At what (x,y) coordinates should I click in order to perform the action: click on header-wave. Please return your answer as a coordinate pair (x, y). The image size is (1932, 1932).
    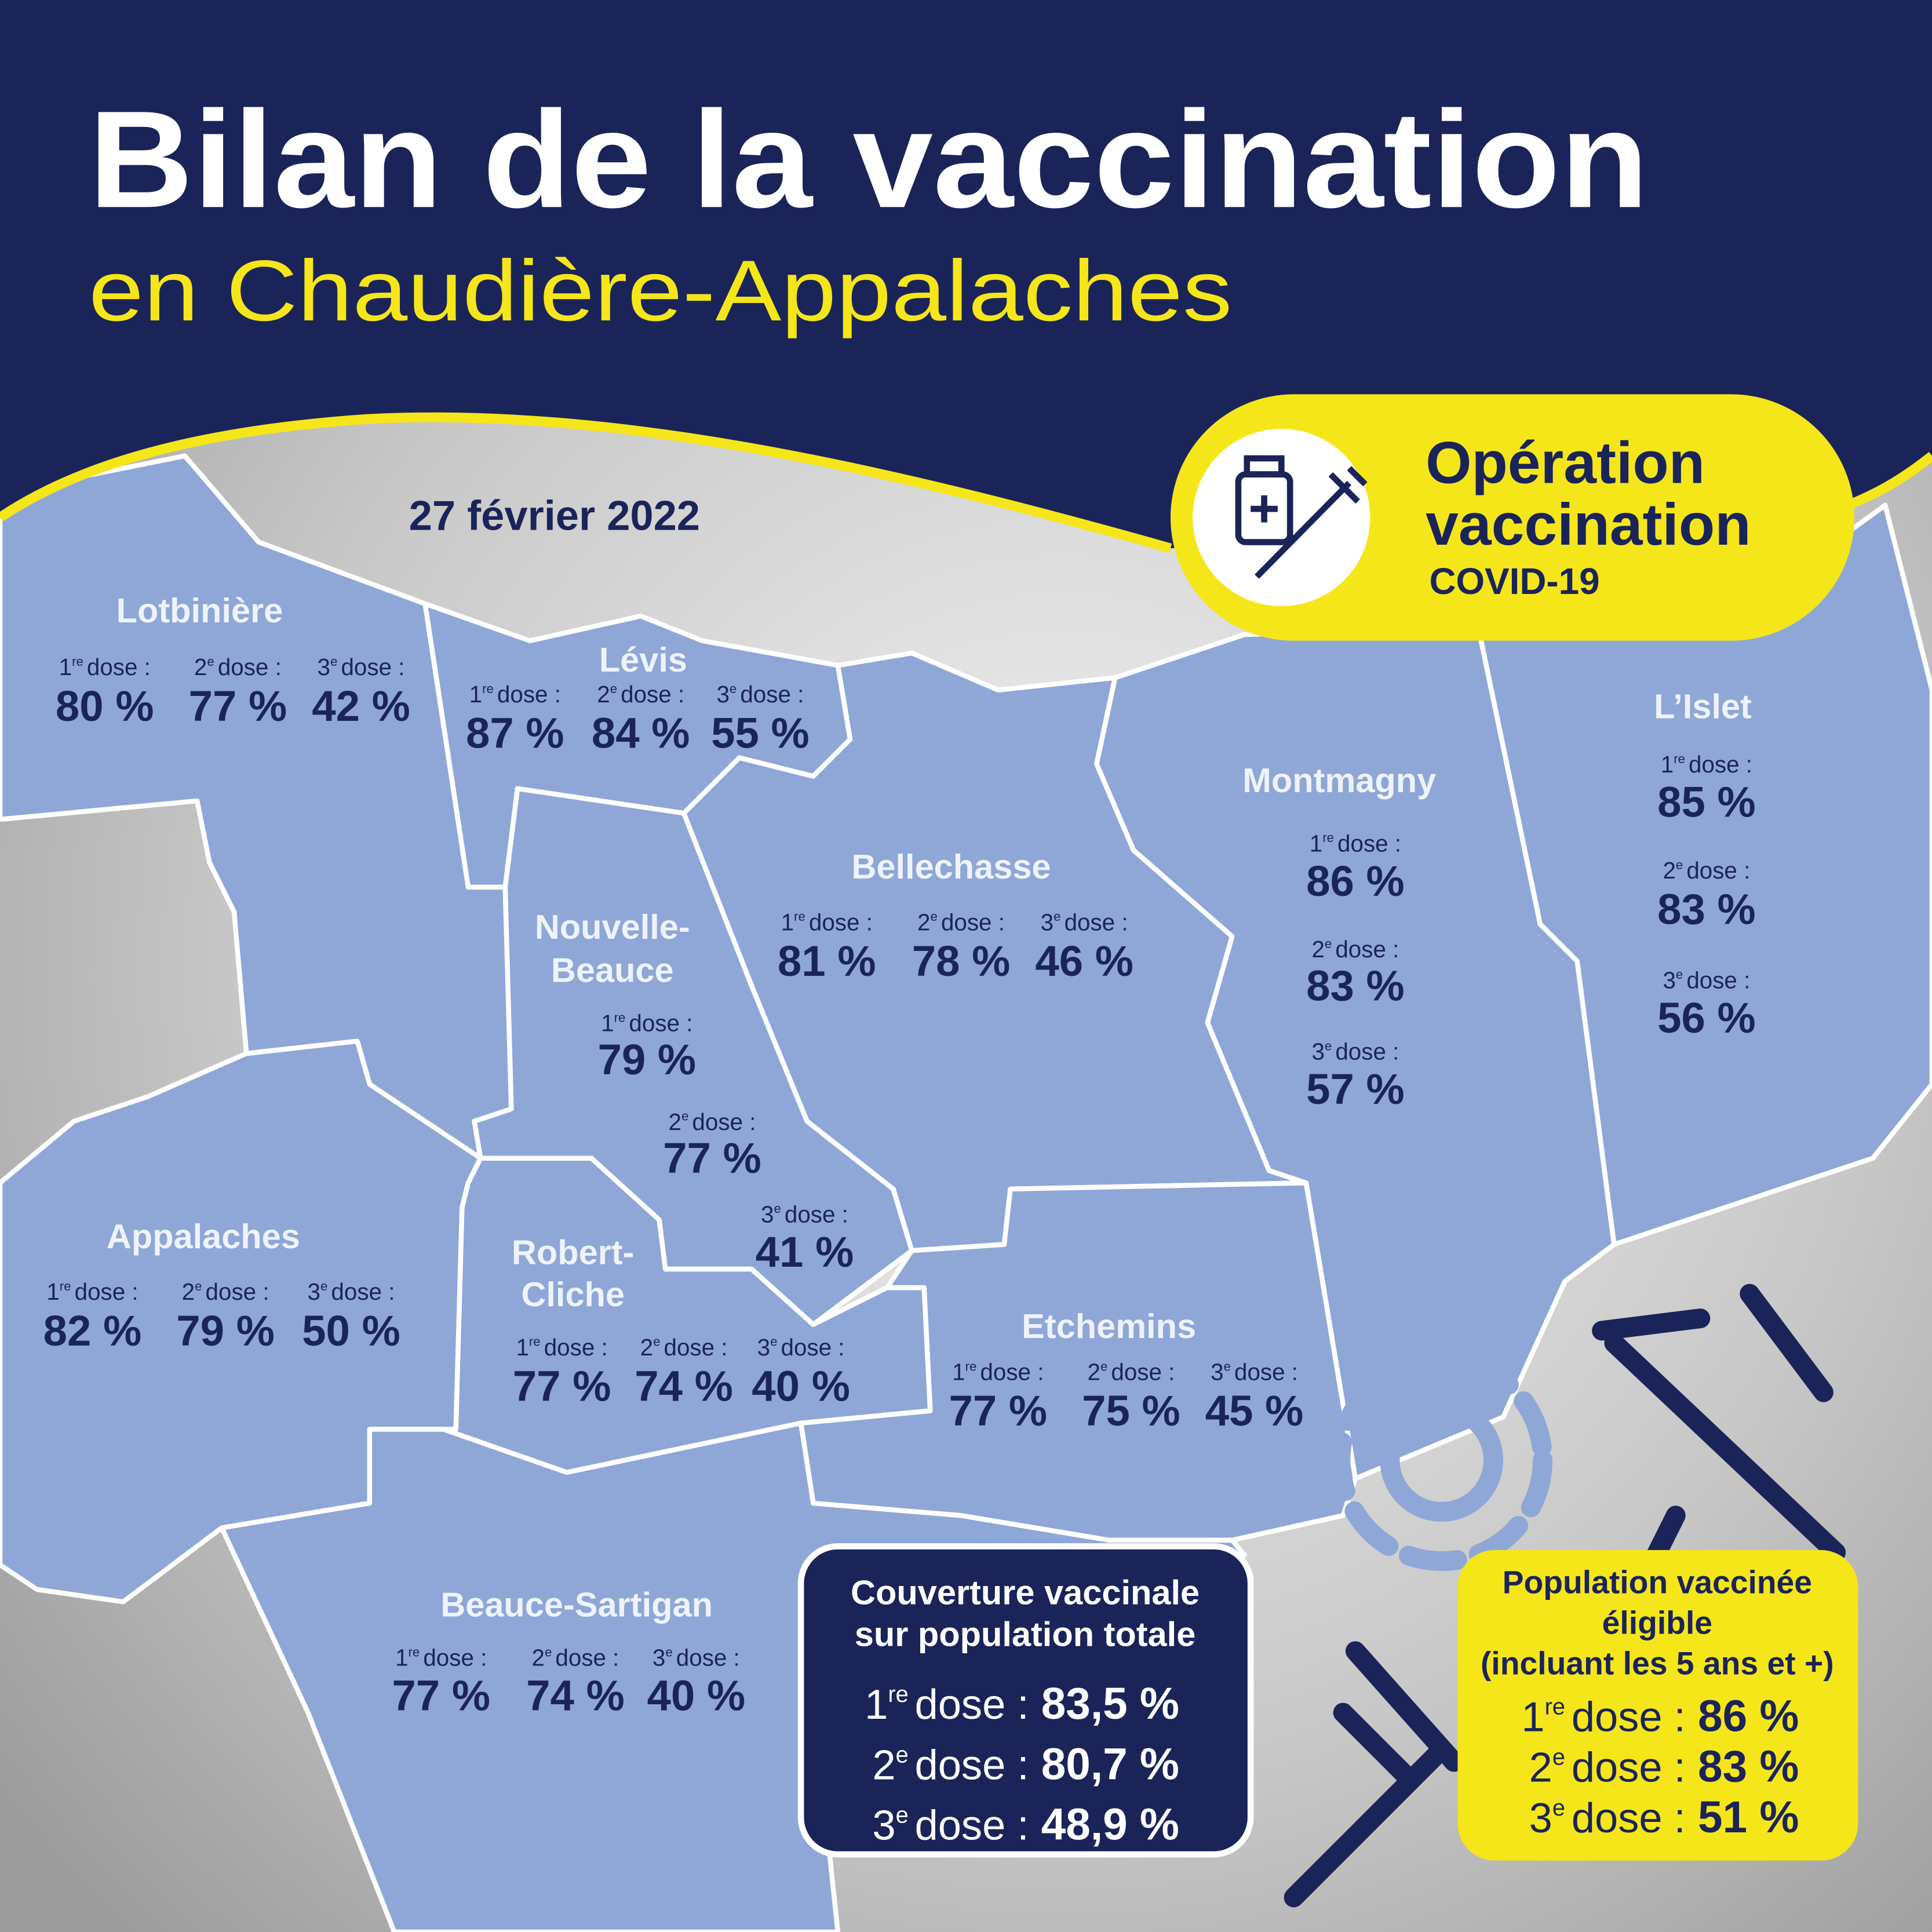
    Looking at the image, I should click on (1889, 481).